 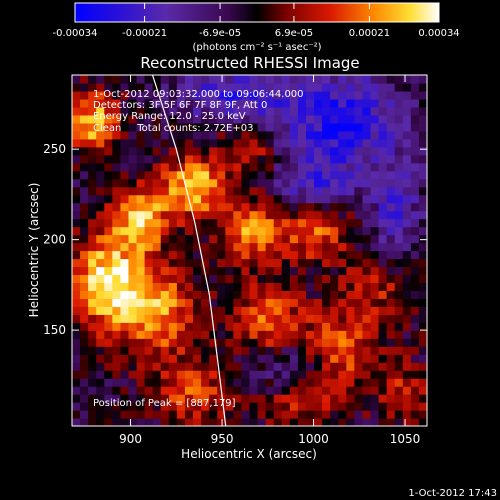 What do you see at coordinates (173, 128) in the screenshot?
I see `annotation-clean-counts: Clean Total counts: 2.72E+03` at bounding box center [173, 128].